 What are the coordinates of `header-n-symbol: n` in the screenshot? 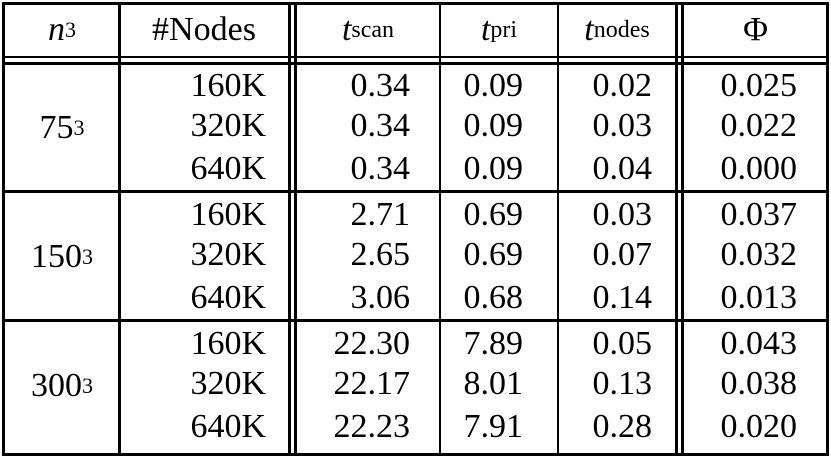 It's located at (56, 29).